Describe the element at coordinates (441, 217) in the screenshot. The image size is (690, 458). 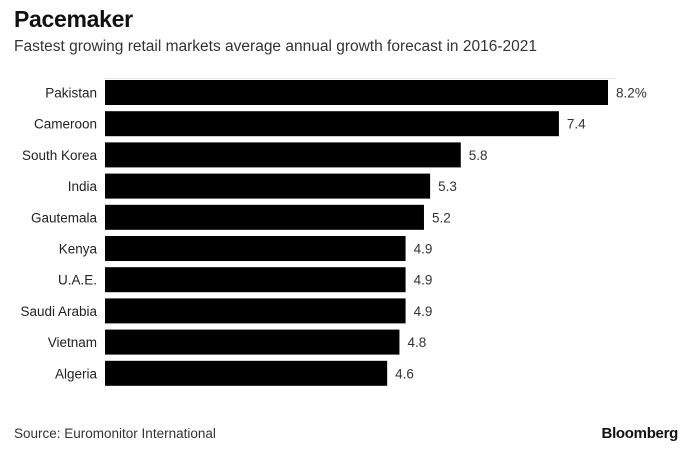
I see `value-label: 5.2` at that location.